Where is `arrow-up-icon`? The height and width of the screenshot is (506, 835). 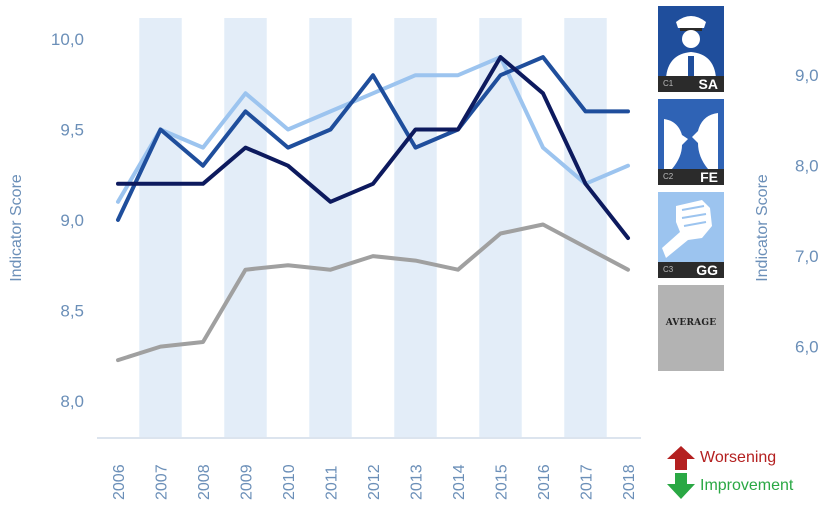 arrow-up-icon is located at coordinates (681, 458).